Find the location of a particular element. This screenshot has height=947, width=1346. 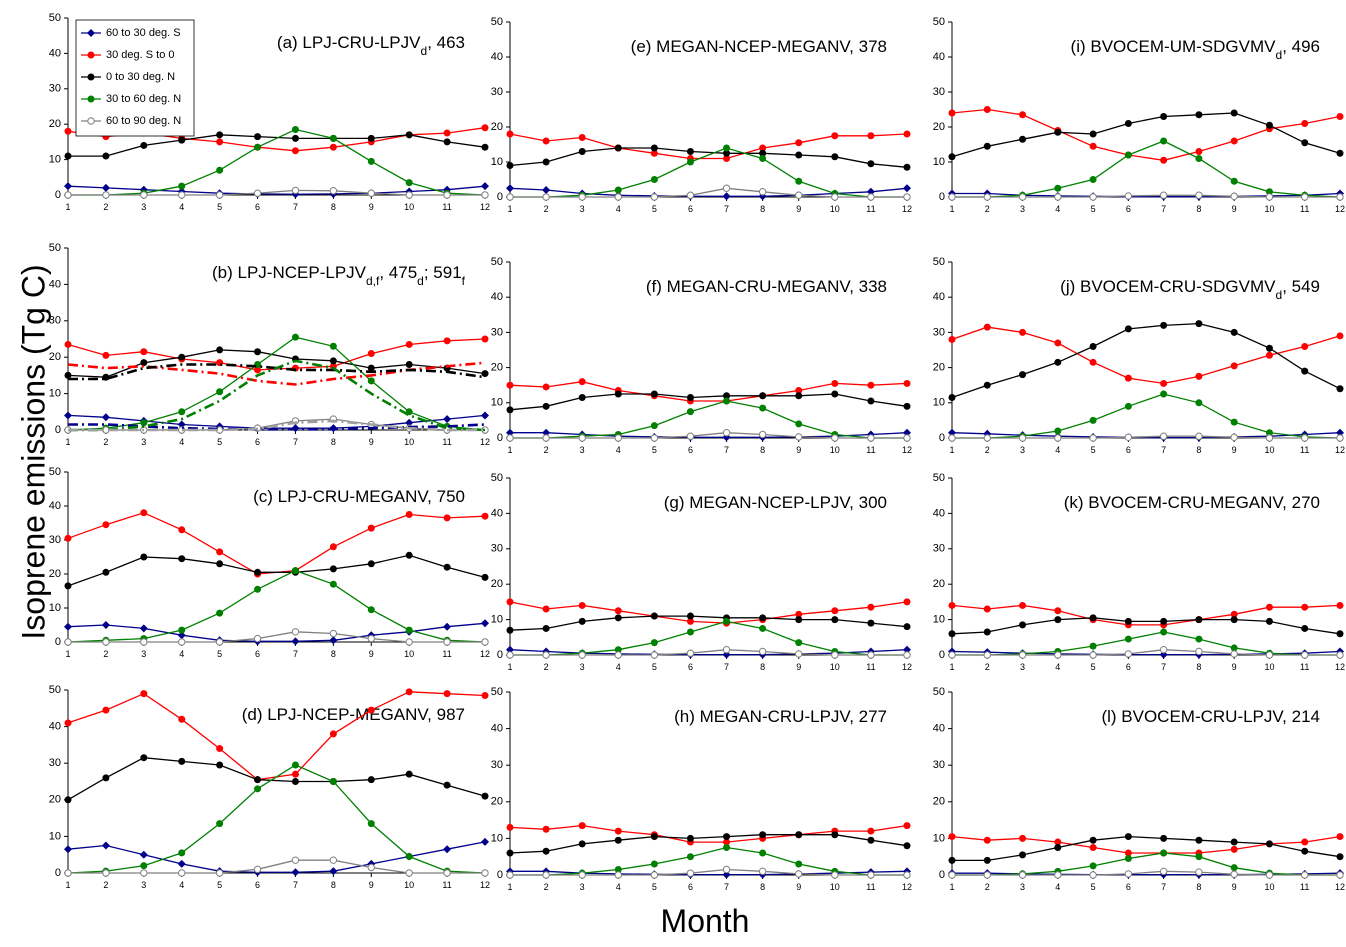

y-tick-label: 40 is located at coordinates (55, 53).